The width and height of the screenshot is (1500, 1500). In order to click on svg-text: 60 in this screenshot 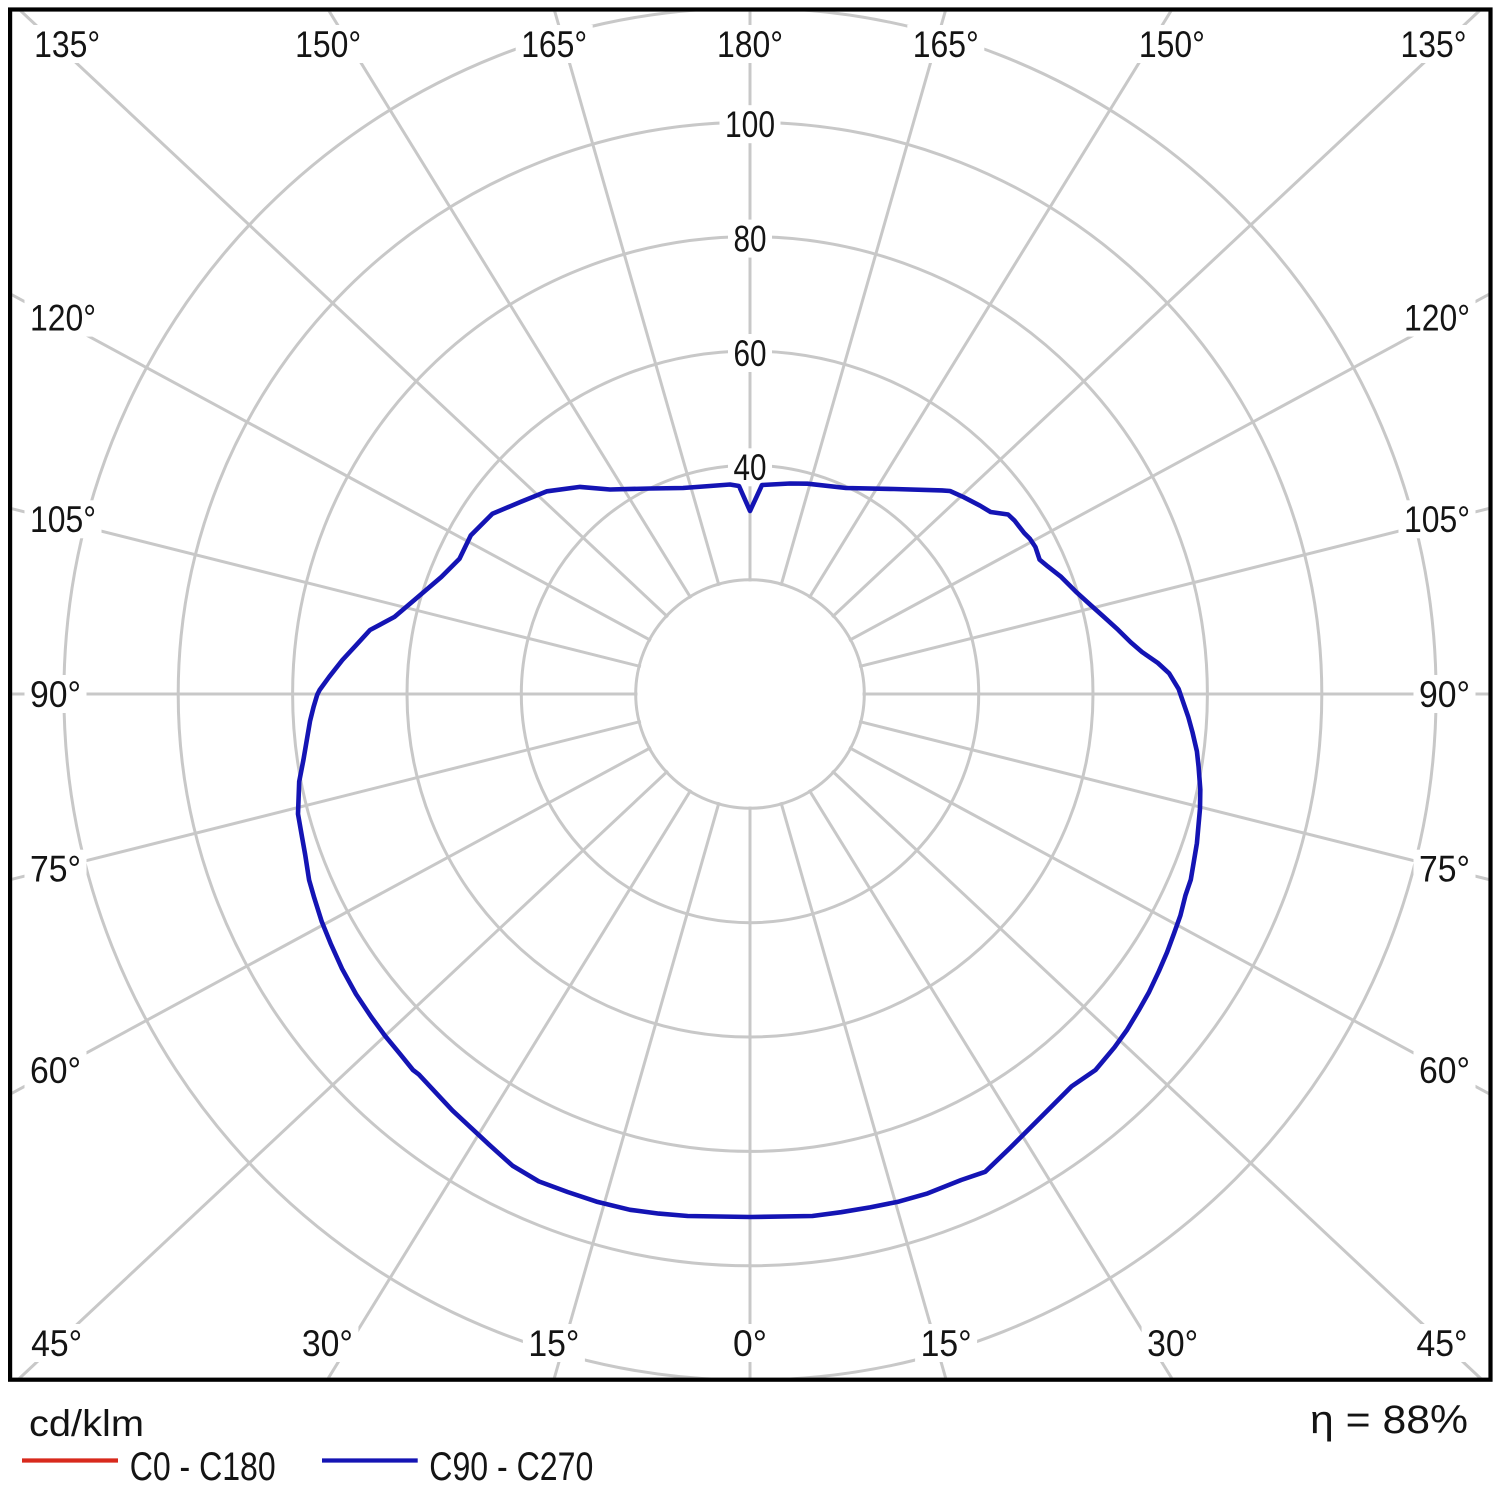, I will do `click(750, 353)`.